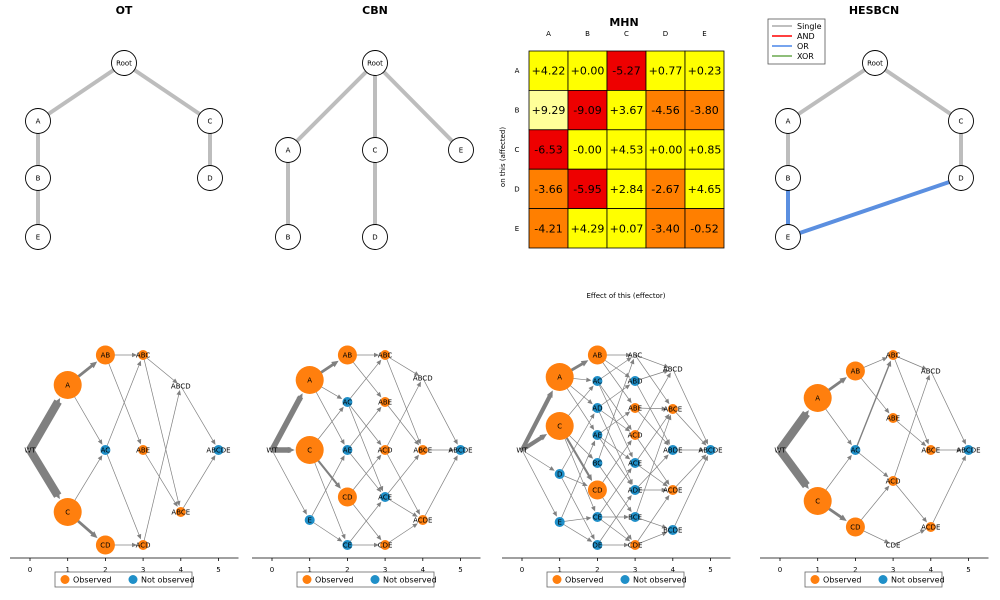  I want to click on axis-tick-label: 4, so click(673, 570).